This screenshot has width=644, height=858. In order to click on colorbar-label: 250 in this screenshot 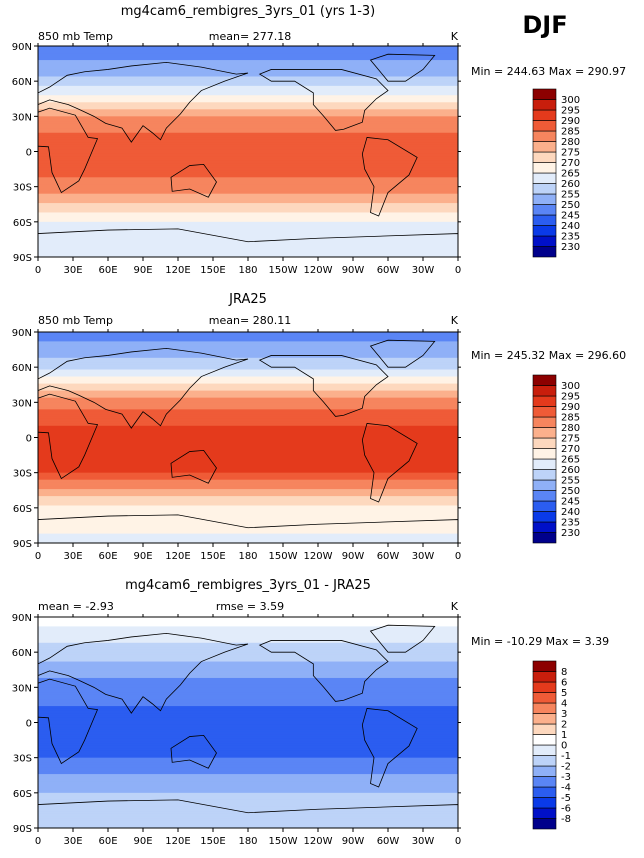, I will do `click(570, 205)`.